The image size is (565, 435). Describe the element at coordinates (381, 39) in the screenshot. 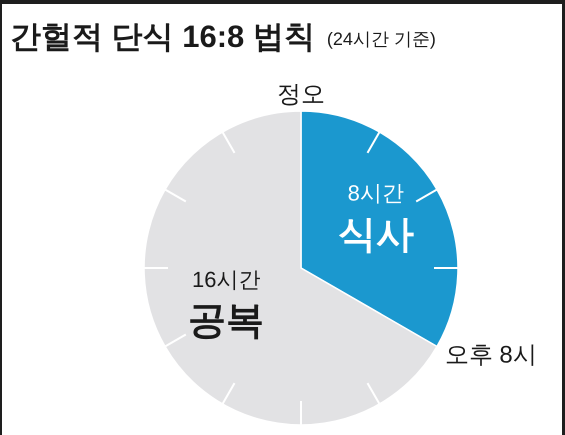

I see `subtitle: (24시간 기준)` at that location.